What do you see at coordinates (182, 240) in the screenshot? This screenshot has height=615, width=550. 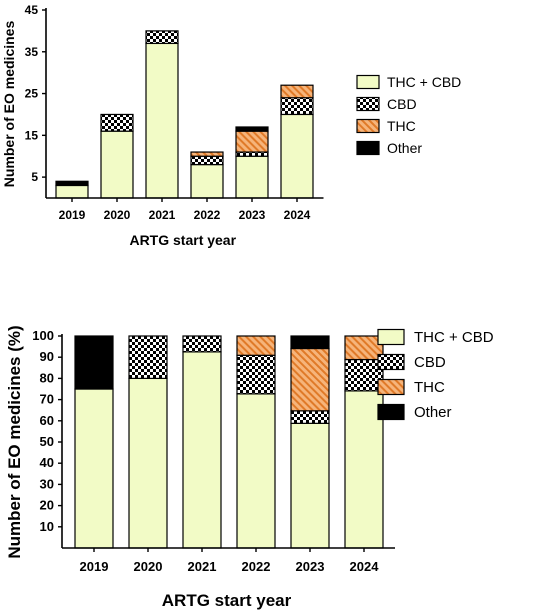 I see `top-x-axis-title: ARTG start year` at bounding box center [182, 240].